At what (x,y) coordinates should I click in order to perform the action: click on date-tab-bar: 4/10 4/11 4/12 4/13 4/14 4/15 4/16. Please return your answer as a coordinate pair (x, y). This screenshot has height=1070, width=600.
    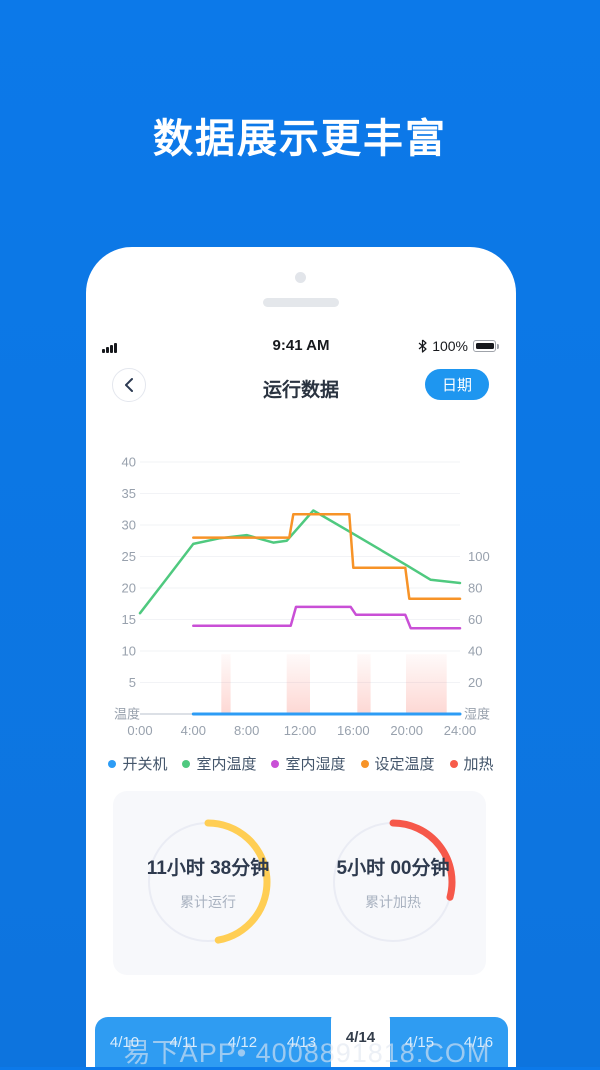
    Looking at the image, I should click on (301, 1037).